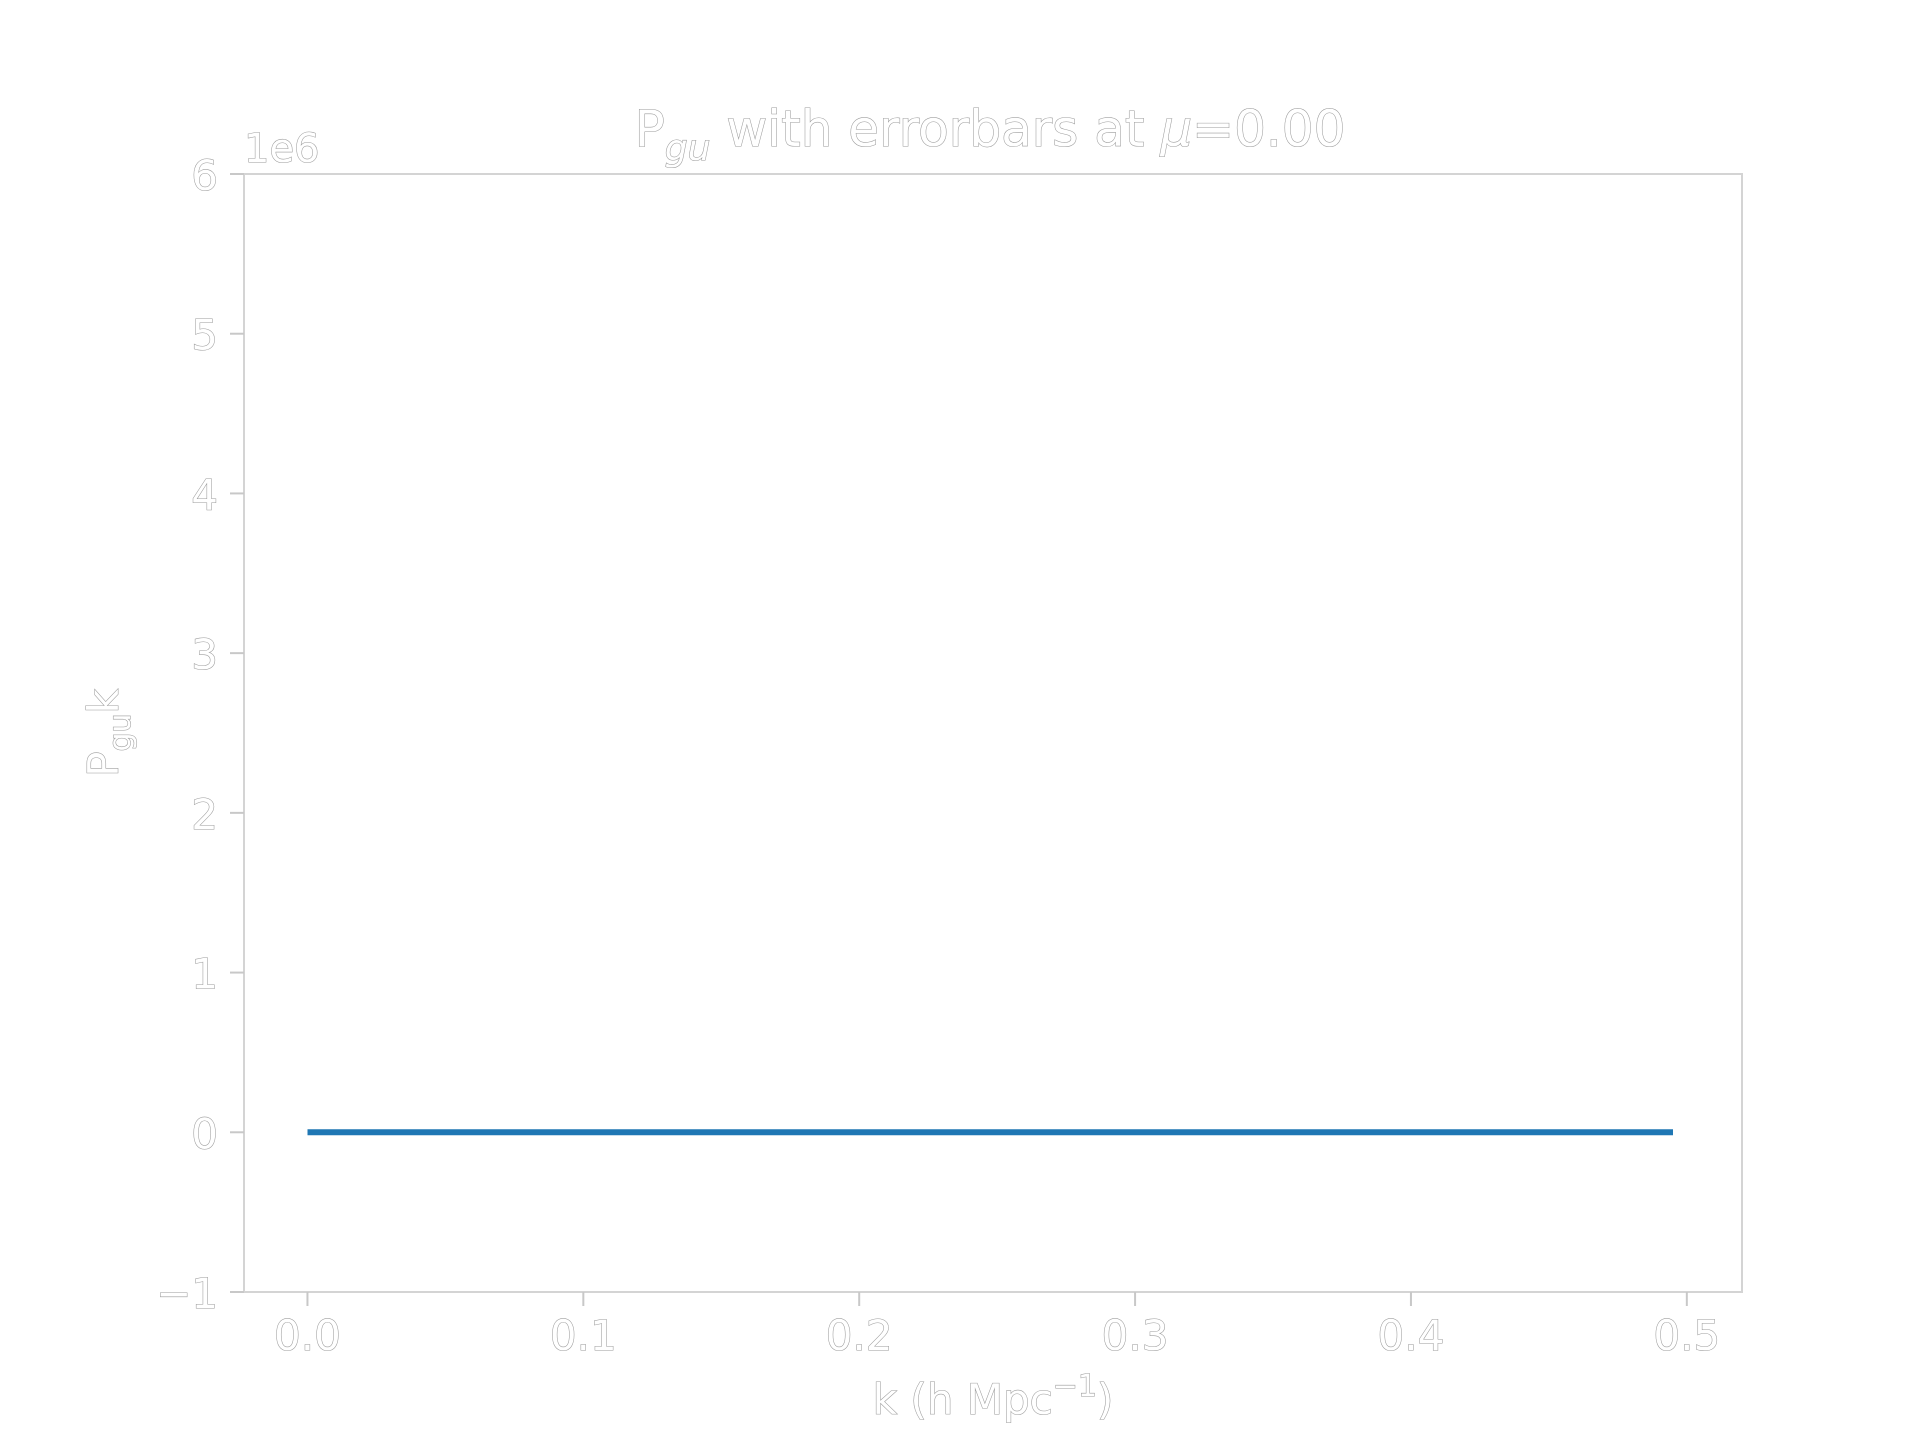 This screenshot has height=1440, width=1920. Describe the element at coordinates (1175, 129) in the screenshot. I see `title-mu: μ` at that location.